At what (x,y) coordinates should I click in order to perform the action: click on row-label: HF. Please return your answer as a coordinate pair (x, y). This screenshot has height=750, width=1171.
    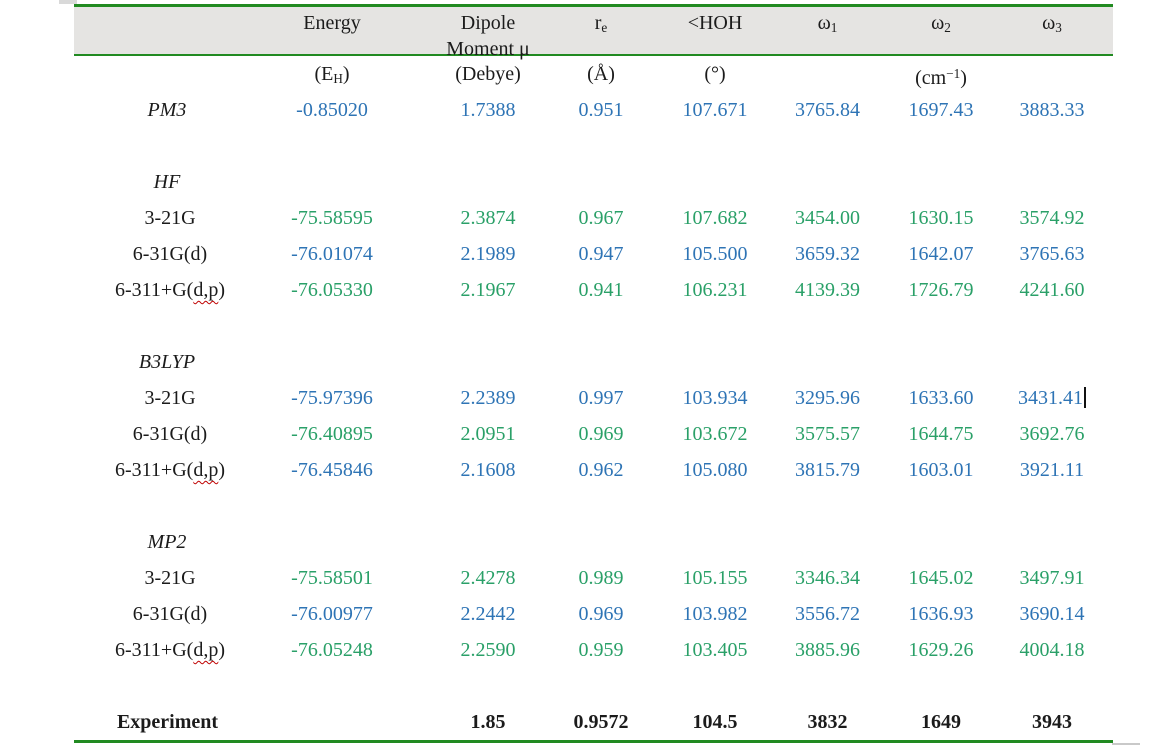
    Looking at the image, I should click on (167, 182).